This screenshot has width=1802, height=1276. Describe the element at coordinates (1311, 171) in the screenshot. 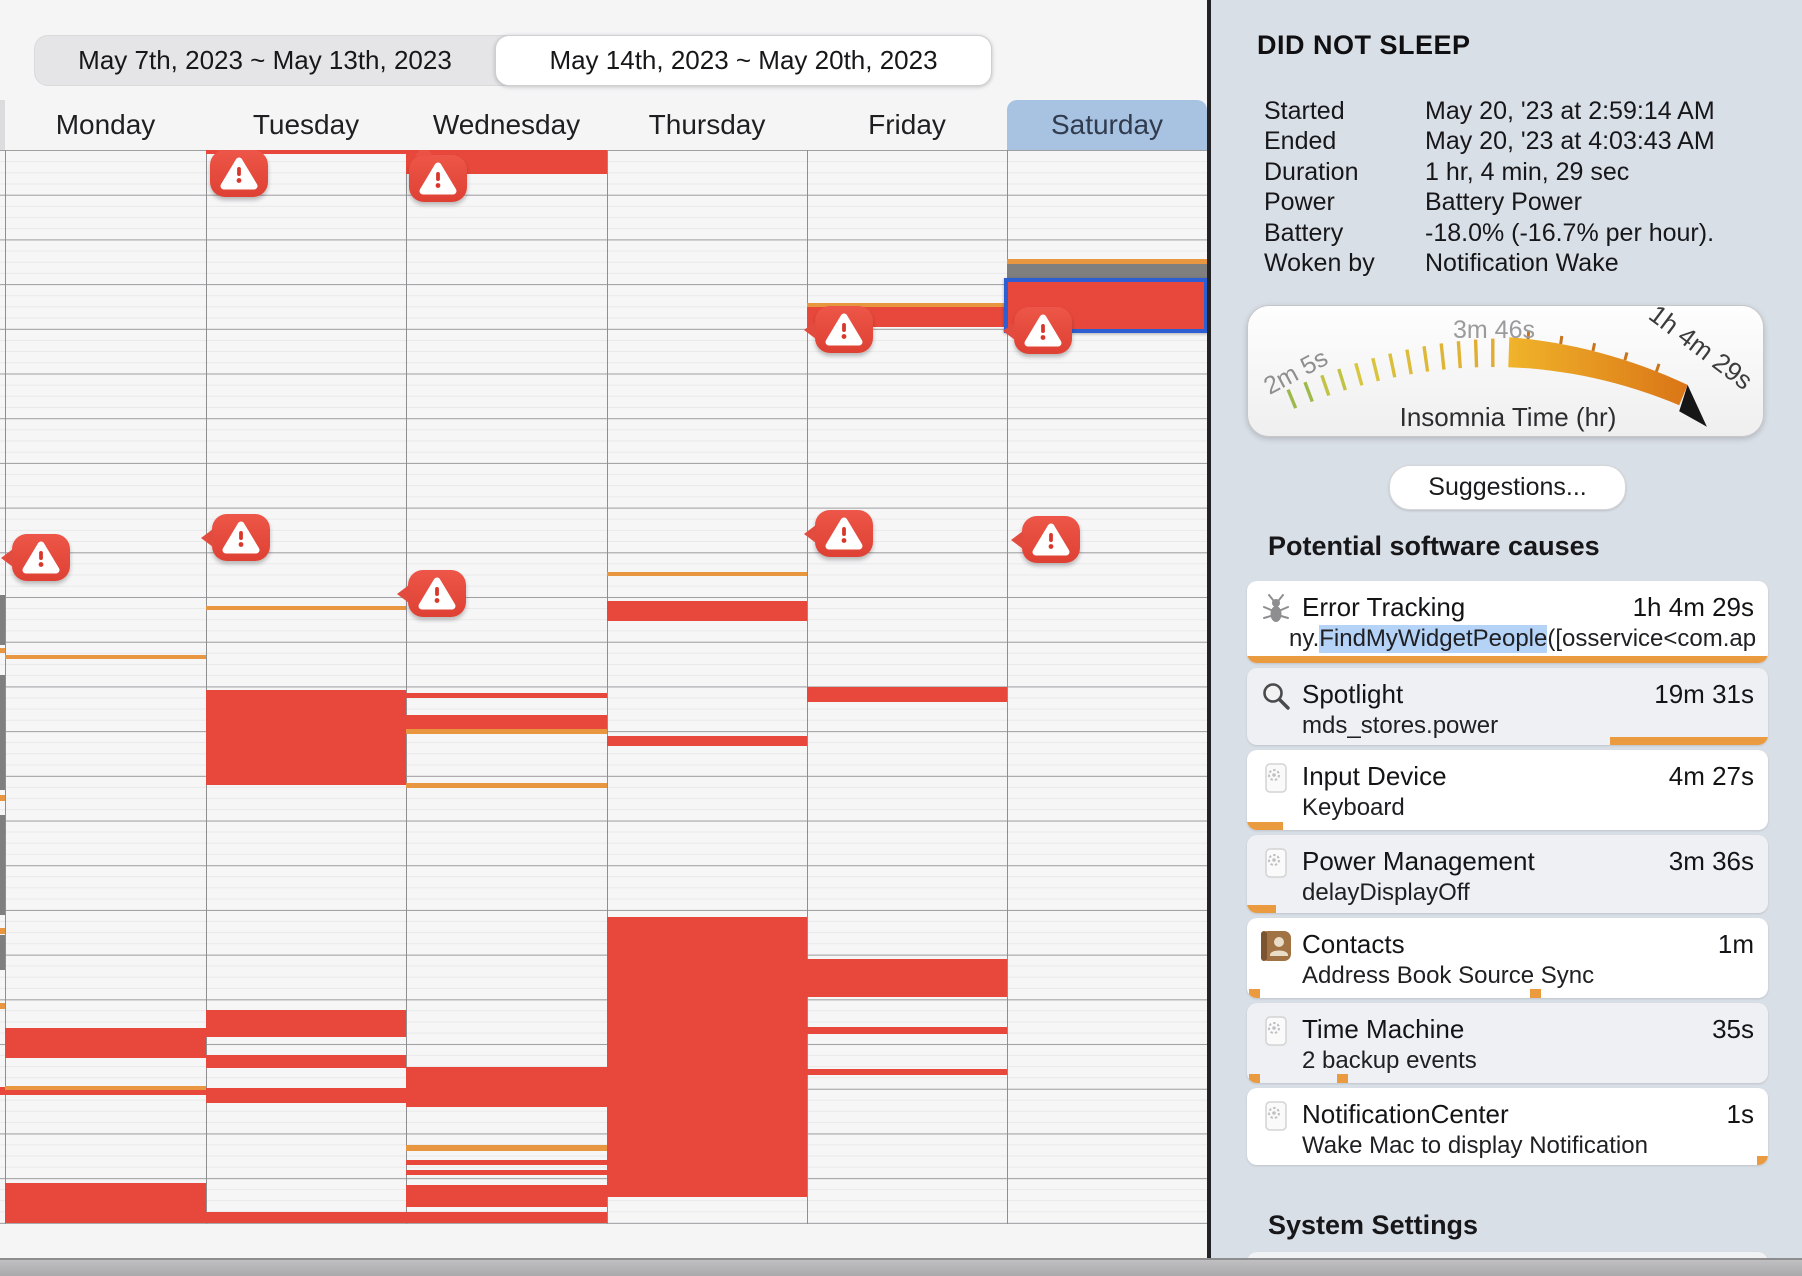

I see `detail-label: Duration` at that location.